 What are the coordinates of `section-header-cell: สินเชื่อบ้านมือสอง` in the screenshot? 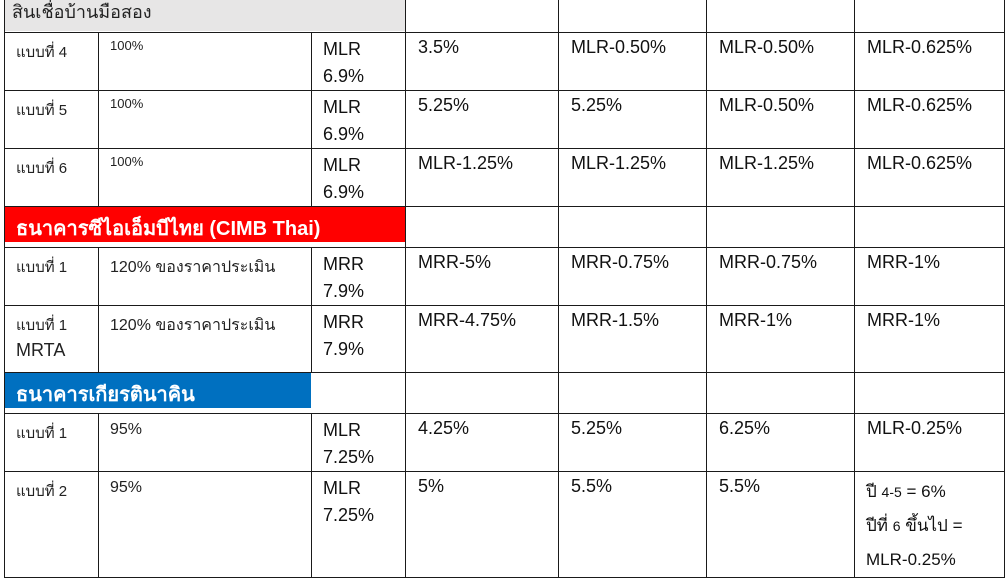 It's located at (205, 16).